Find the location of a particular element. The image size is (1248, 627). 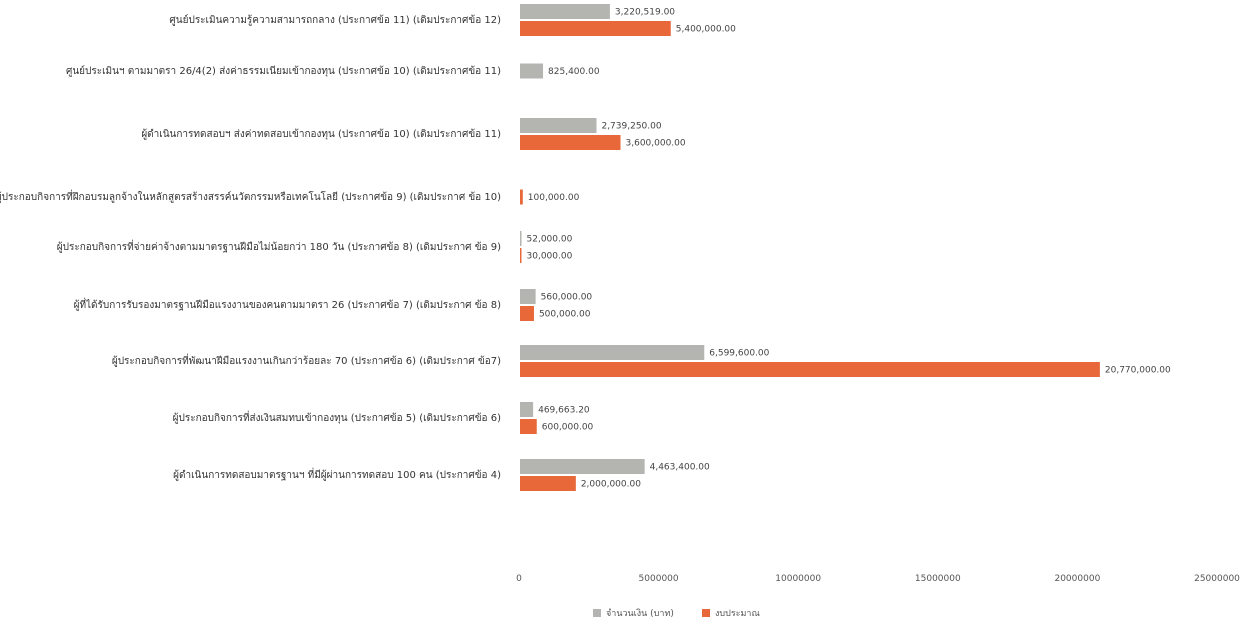

data-label: 30,000.00 is located at coordinates (550, 257).